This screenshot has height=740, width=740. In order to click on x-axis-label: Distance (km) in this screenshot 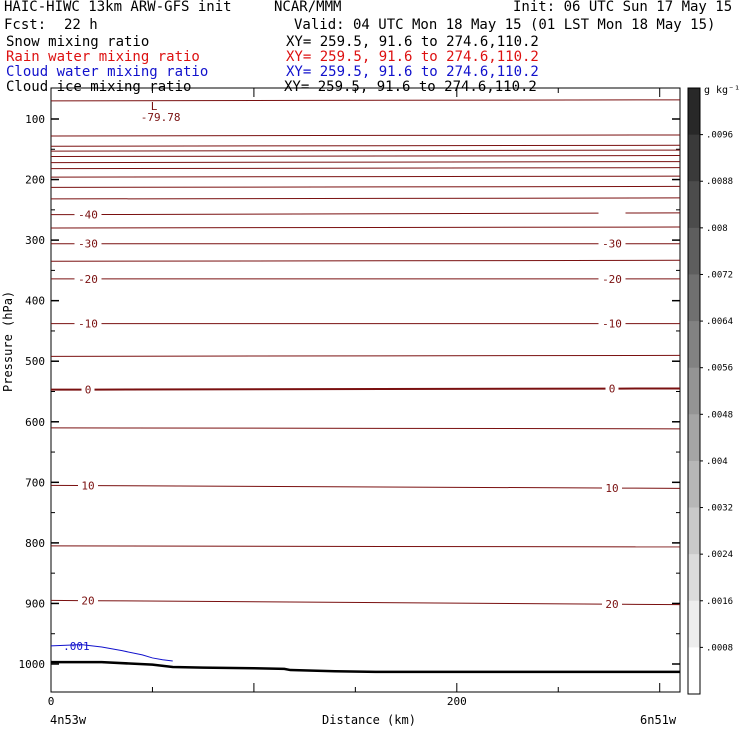, I will do `click(369, 720)`.